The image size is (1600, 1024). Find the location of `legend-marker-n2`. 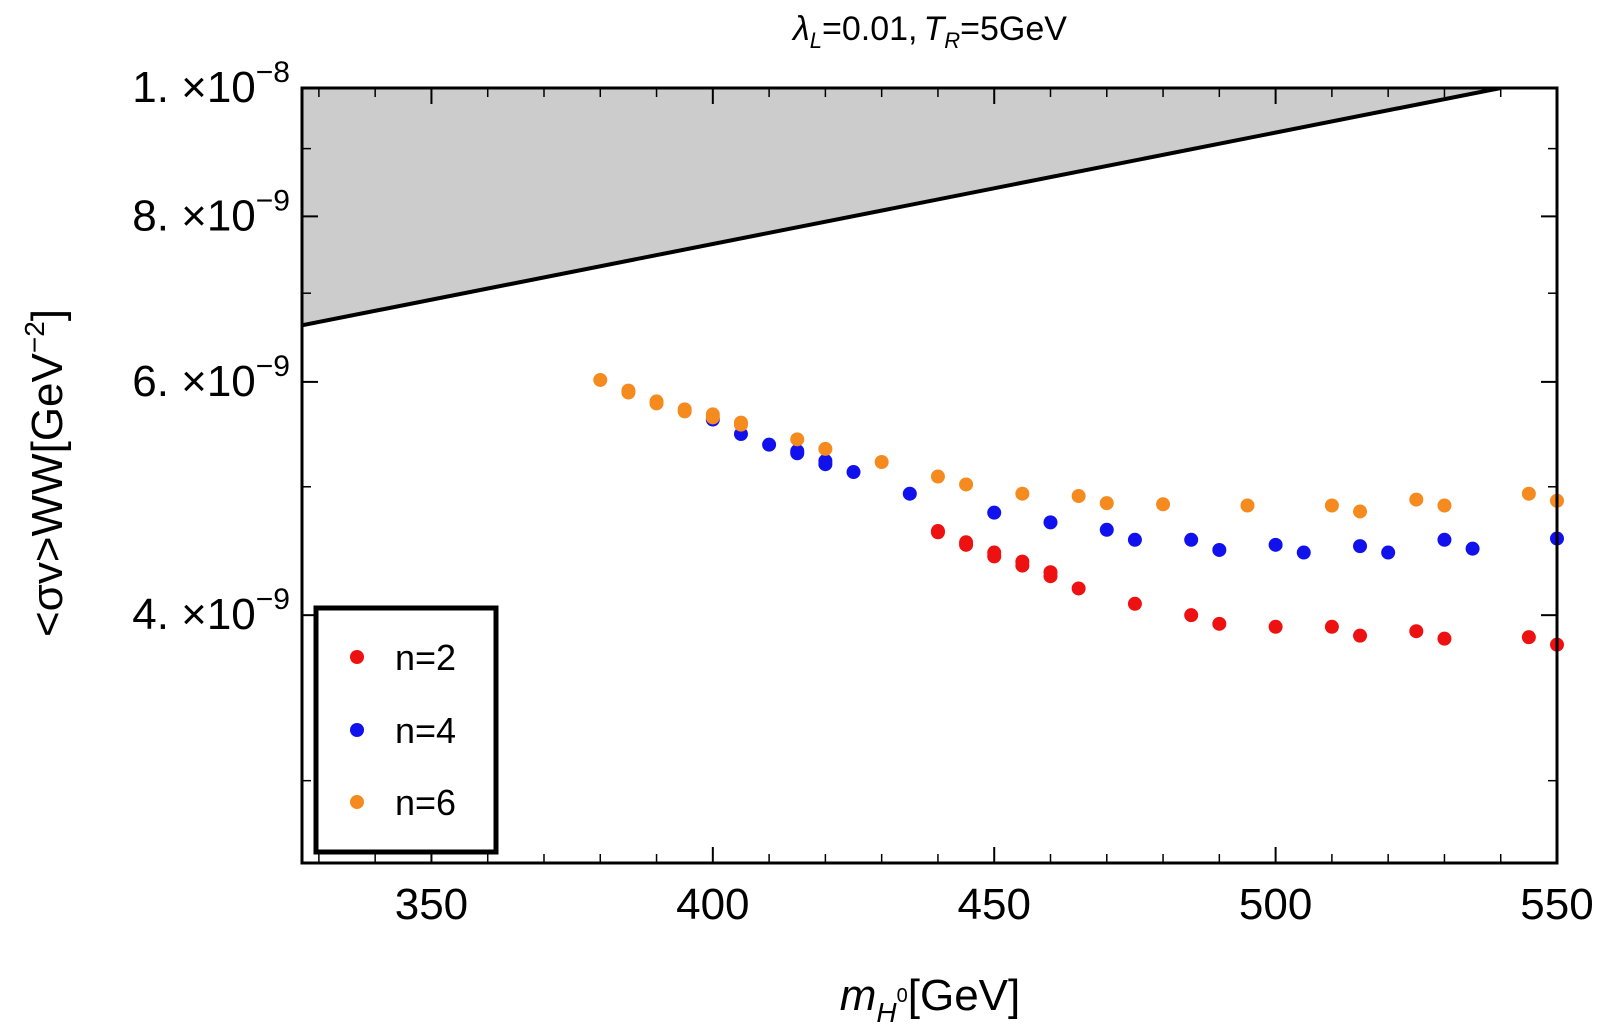

legend-marker-n2 is located at coordinates (357, 657).